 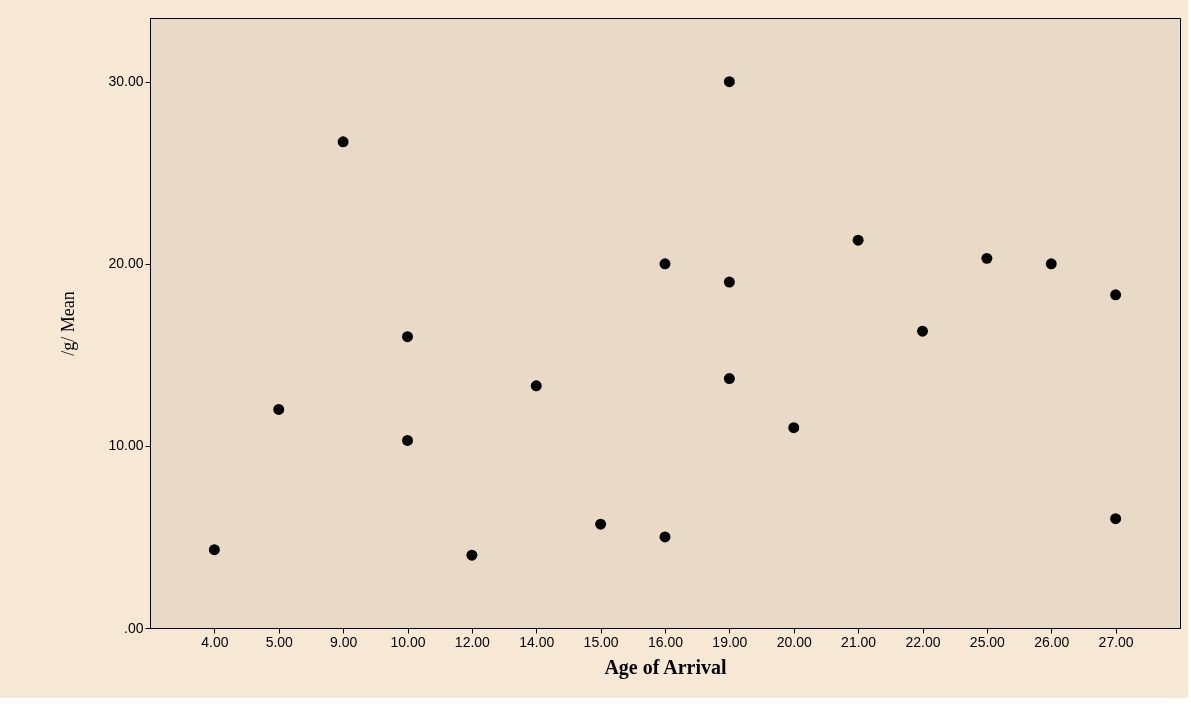 I want to click on x-tick-label: 15.00, so click(x=601, y=641).